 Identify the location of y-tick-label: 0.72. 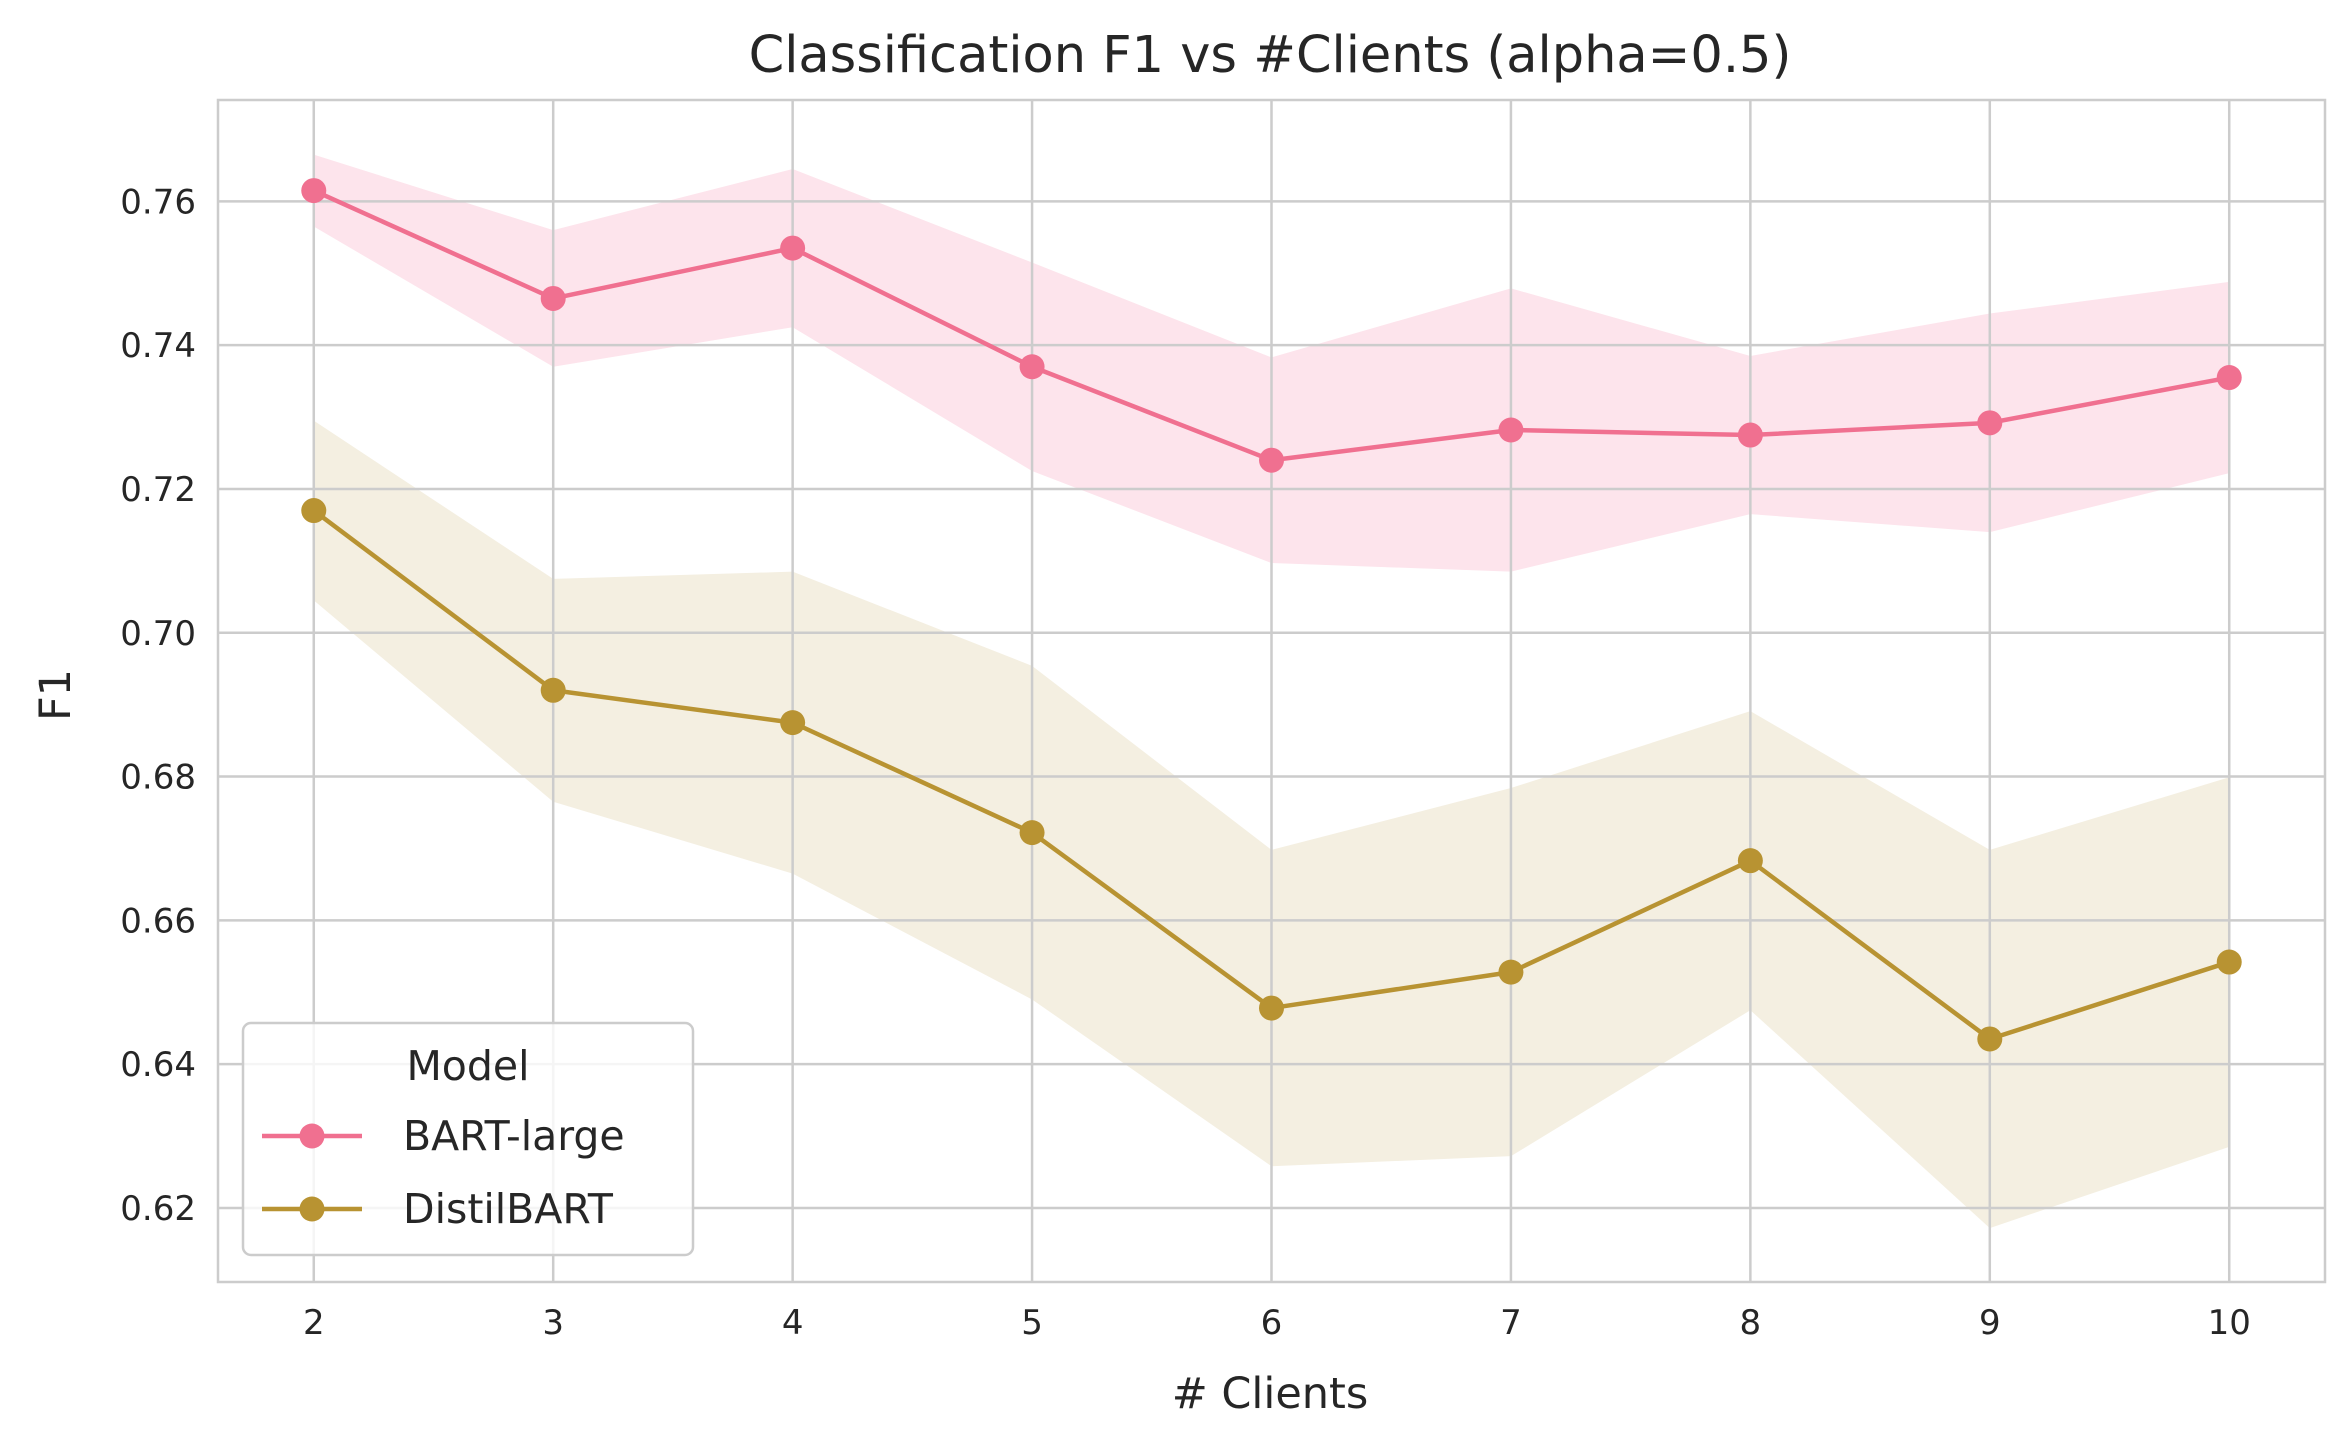
(158, 490).